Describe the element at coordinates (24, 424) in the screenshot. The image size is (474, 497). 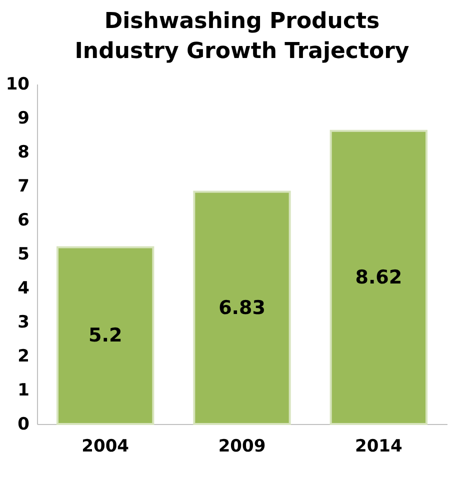
I see `y-tick-label: 0` at that location.